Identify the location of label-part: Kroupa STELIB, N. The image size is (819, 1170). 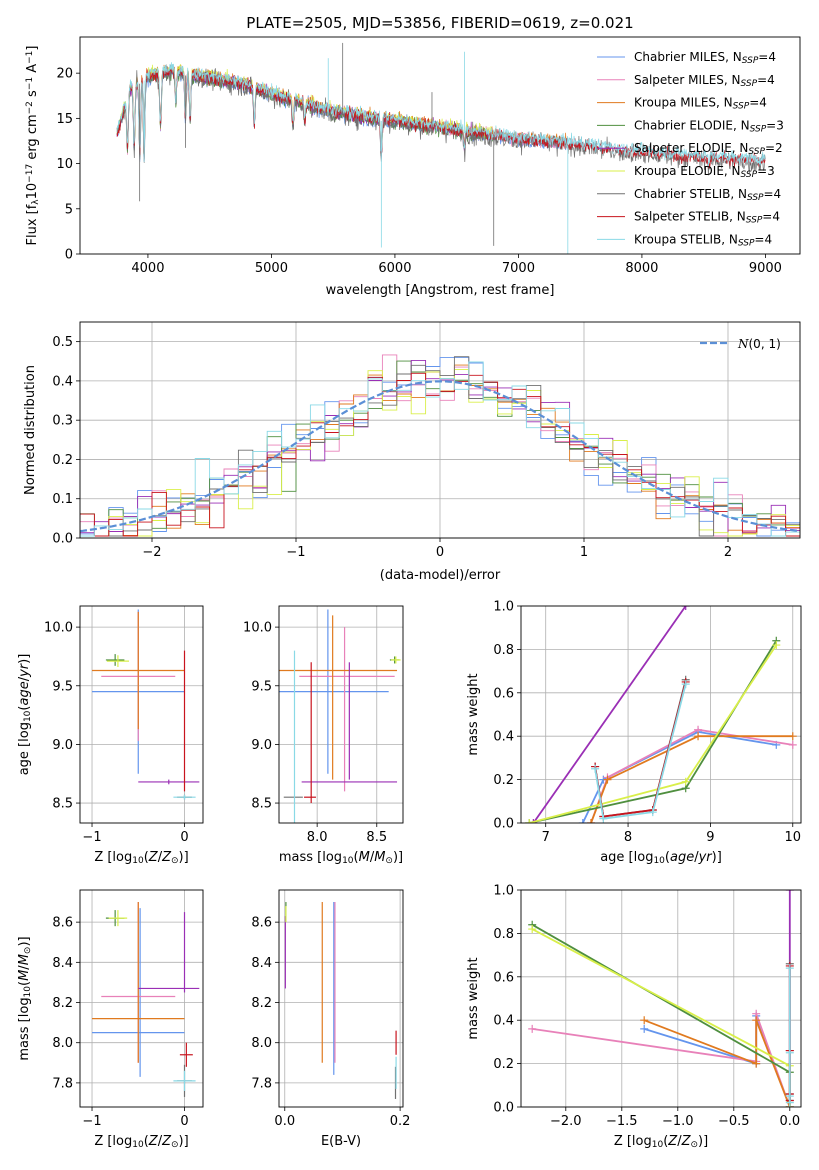
(686, 239).